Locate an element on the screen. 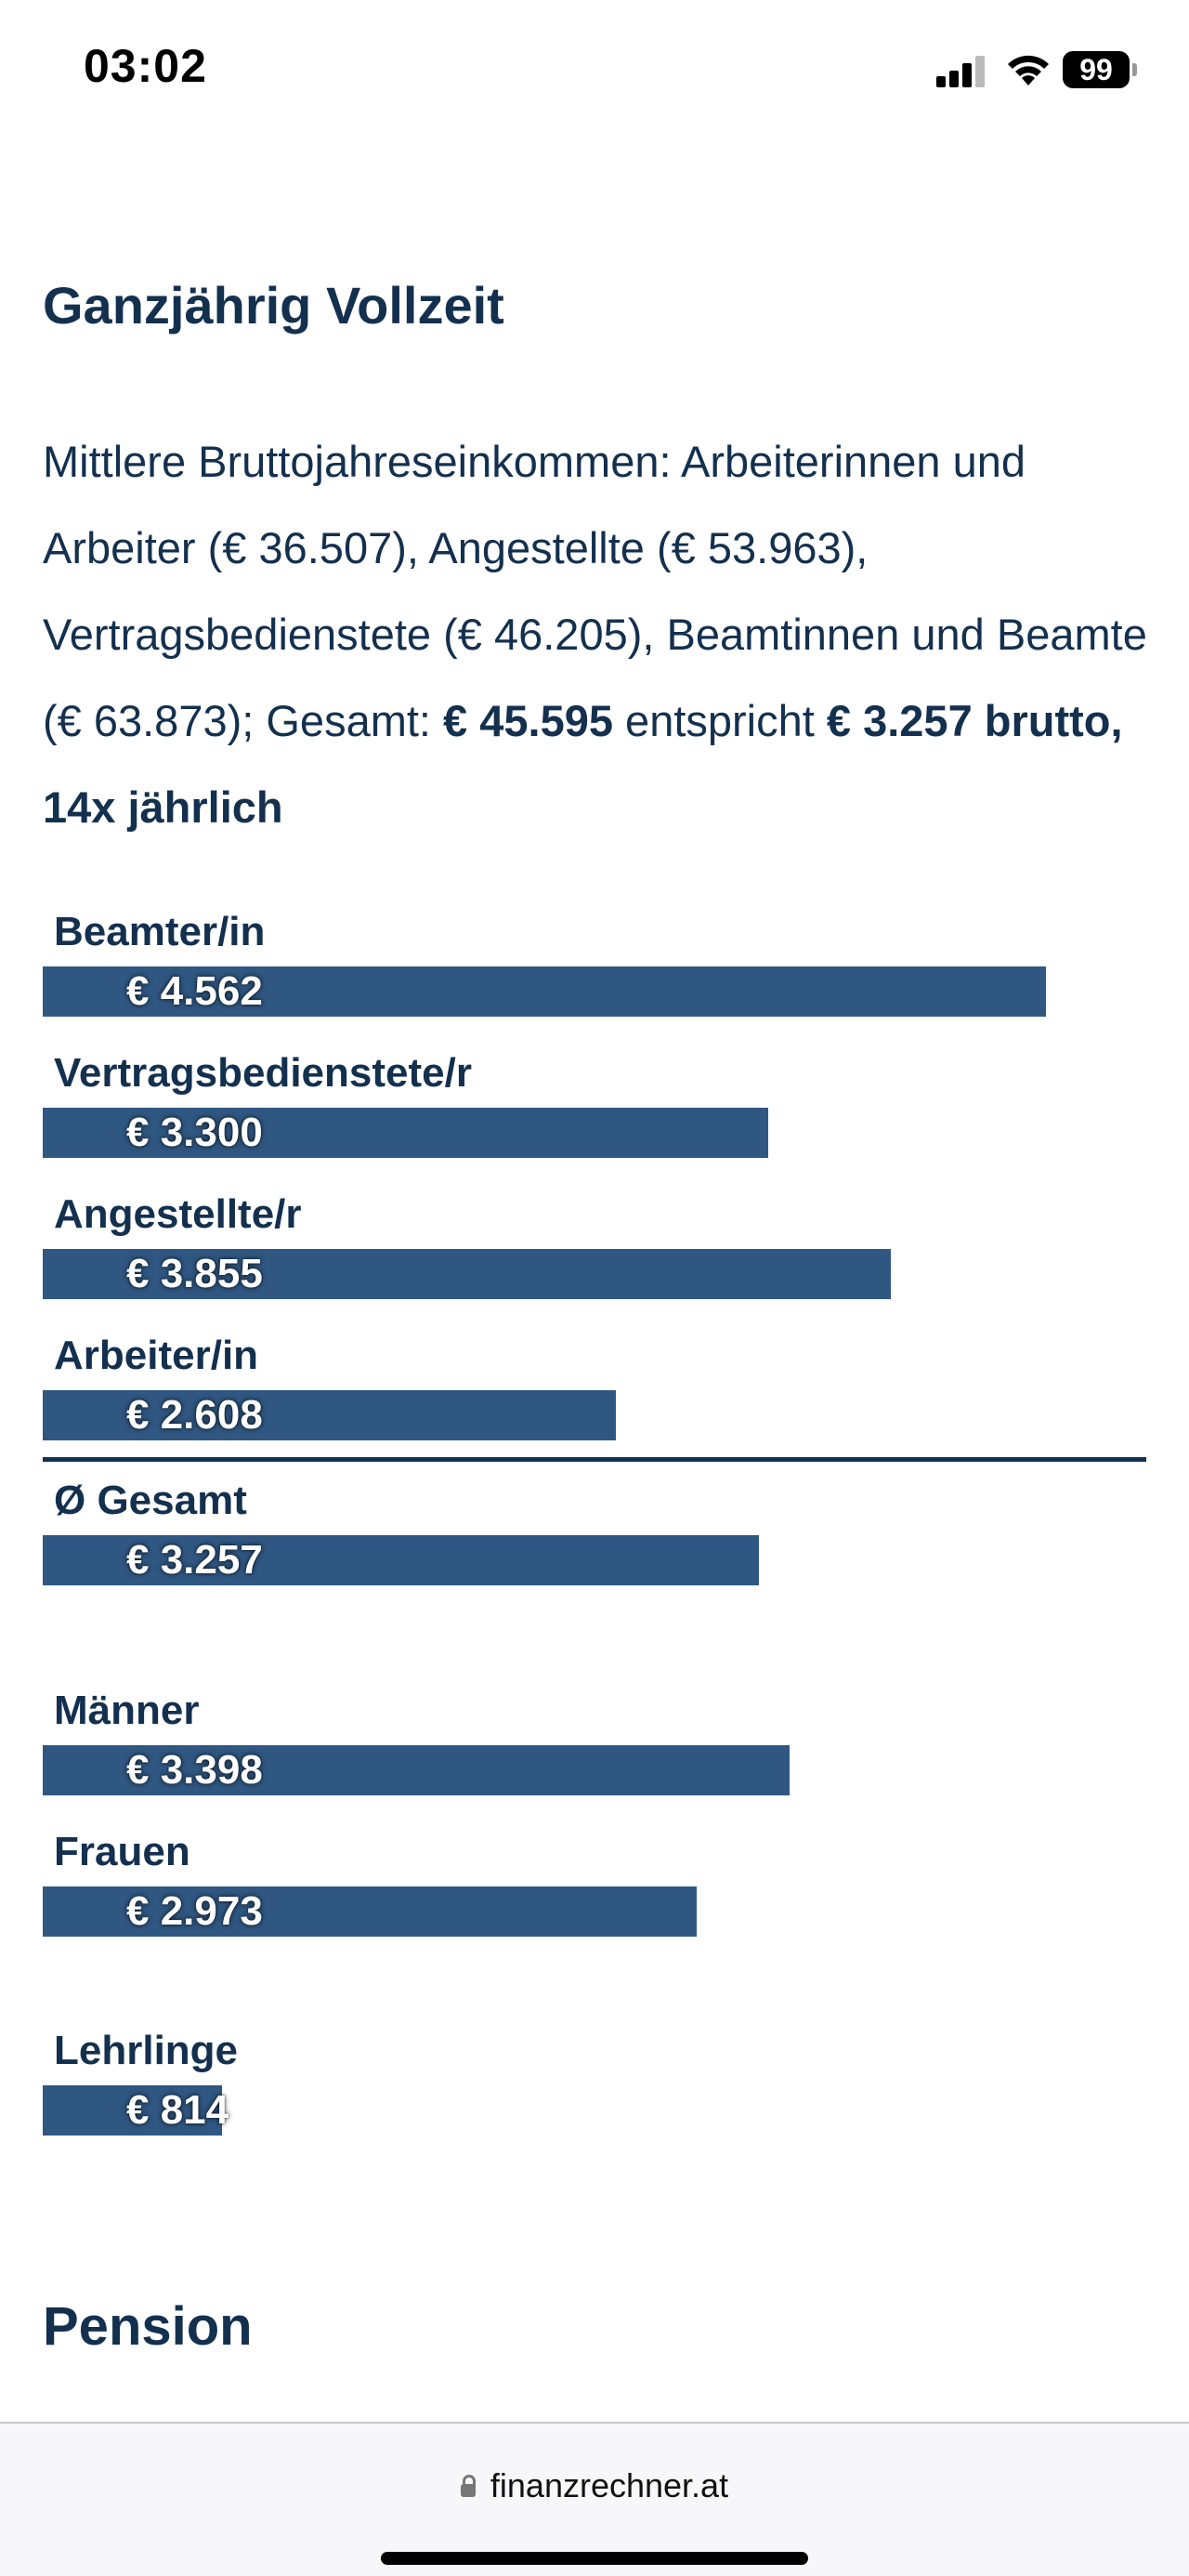 This screenshot has height=2576, width=1189. bar-label: Lehrlinge is located at coordinates (146, 2050).